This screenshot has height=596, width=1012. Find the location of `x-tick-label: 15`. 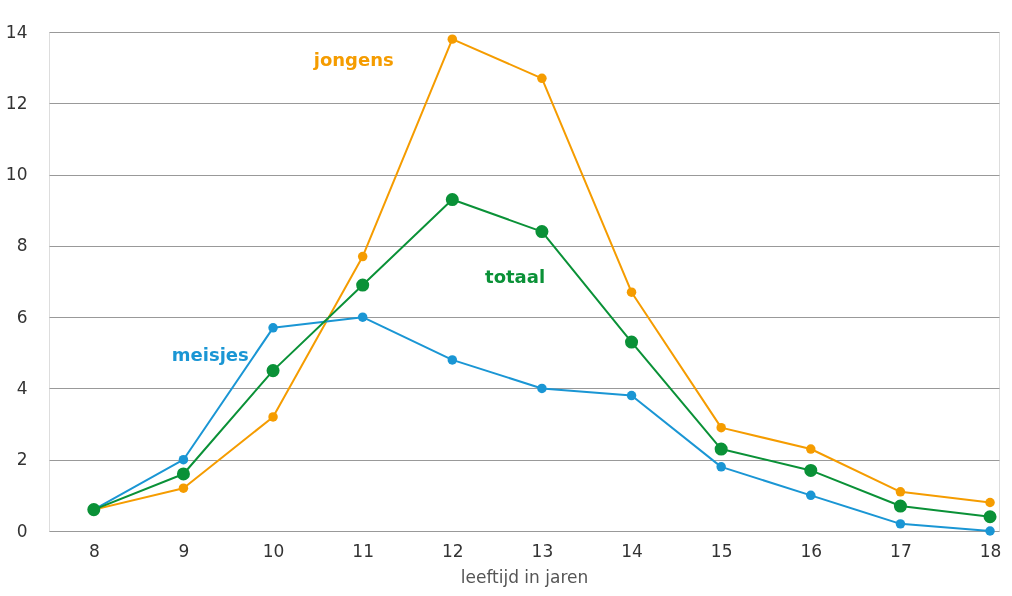

x-tick-label: 15 is located at coordinates (721, 550).